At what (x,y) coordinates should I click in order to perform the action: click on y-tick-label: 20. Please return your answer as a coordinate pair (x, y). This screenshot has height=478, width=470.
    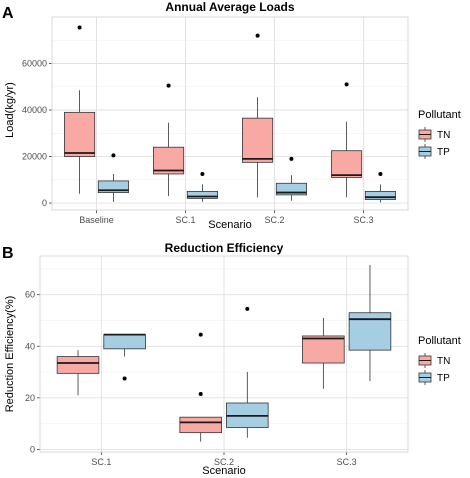
    Looking at the image, I should click on (30, 398).